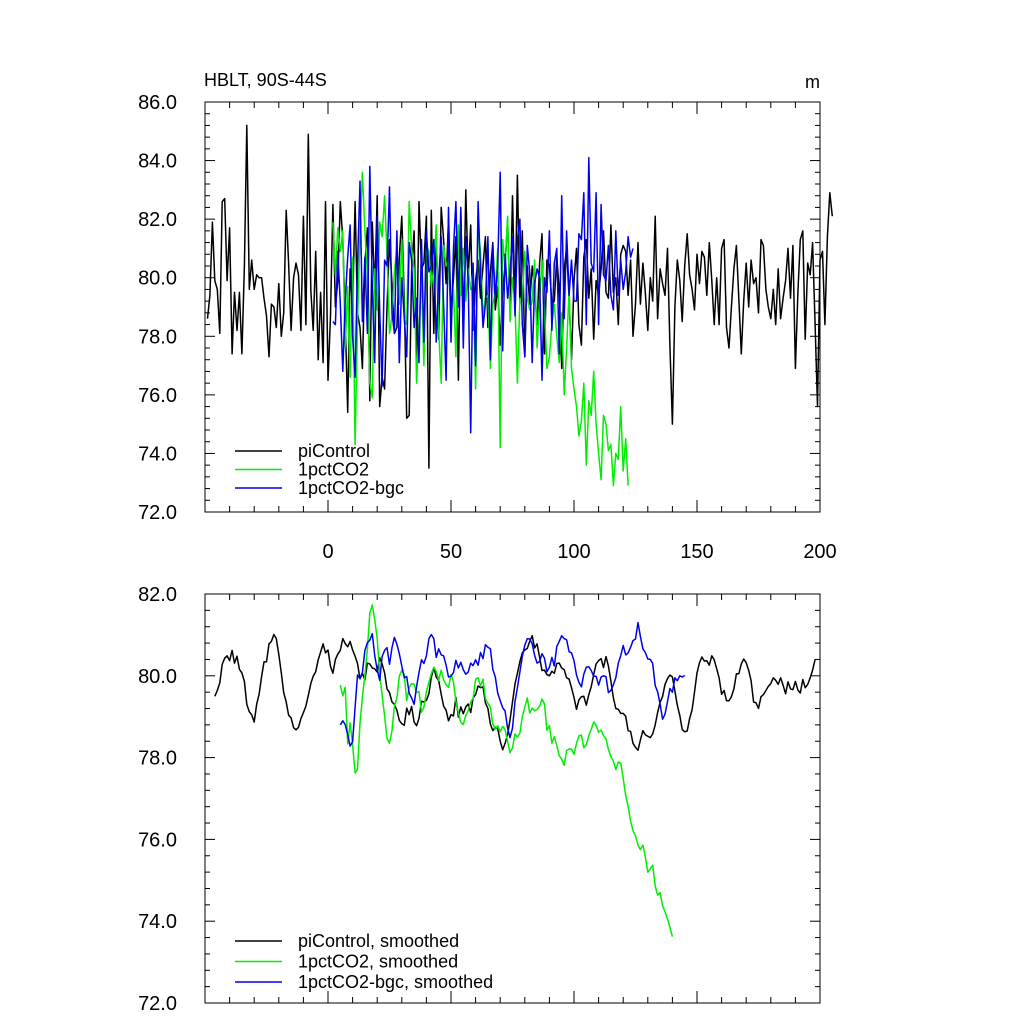  I want to click on bottom-series-line-1pctco2-bgc-smoothed, so click(512, 684).